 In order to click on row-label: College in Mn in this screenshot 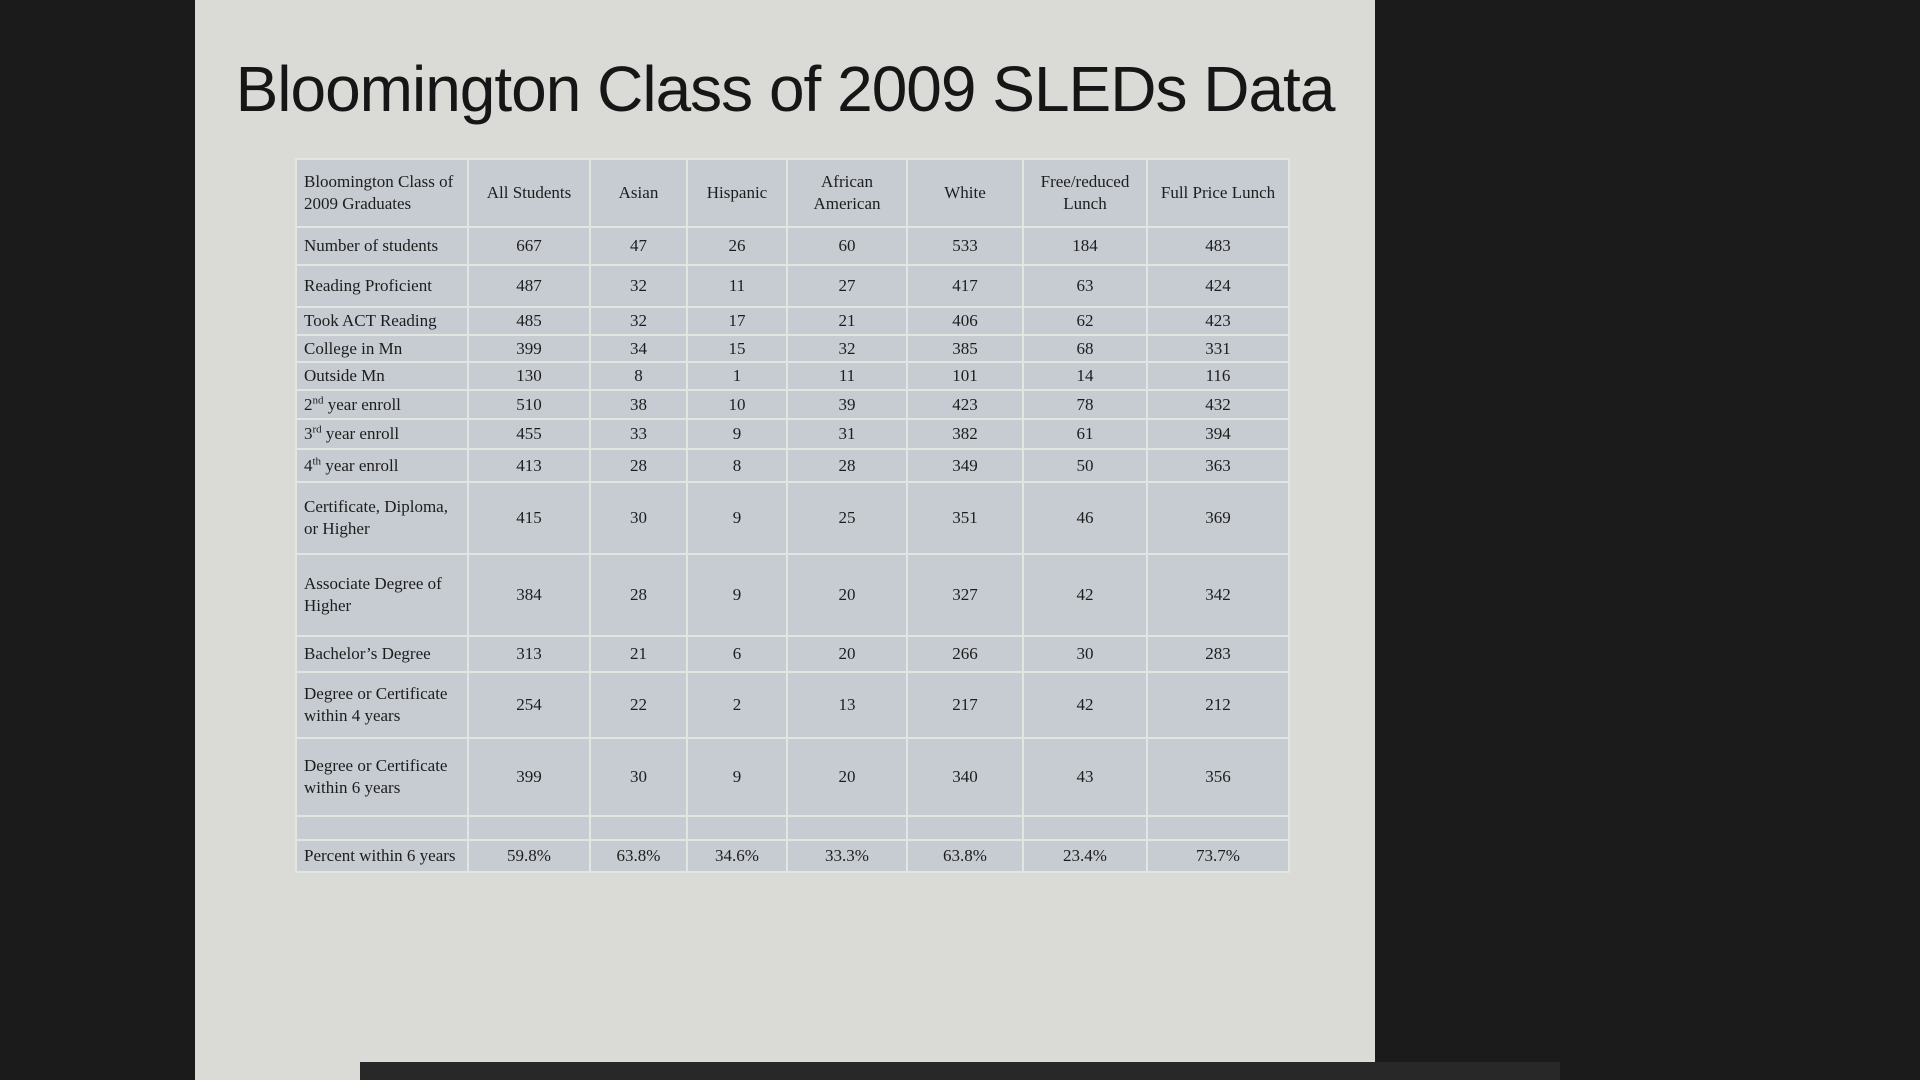, I will do `click(382, 348)`.